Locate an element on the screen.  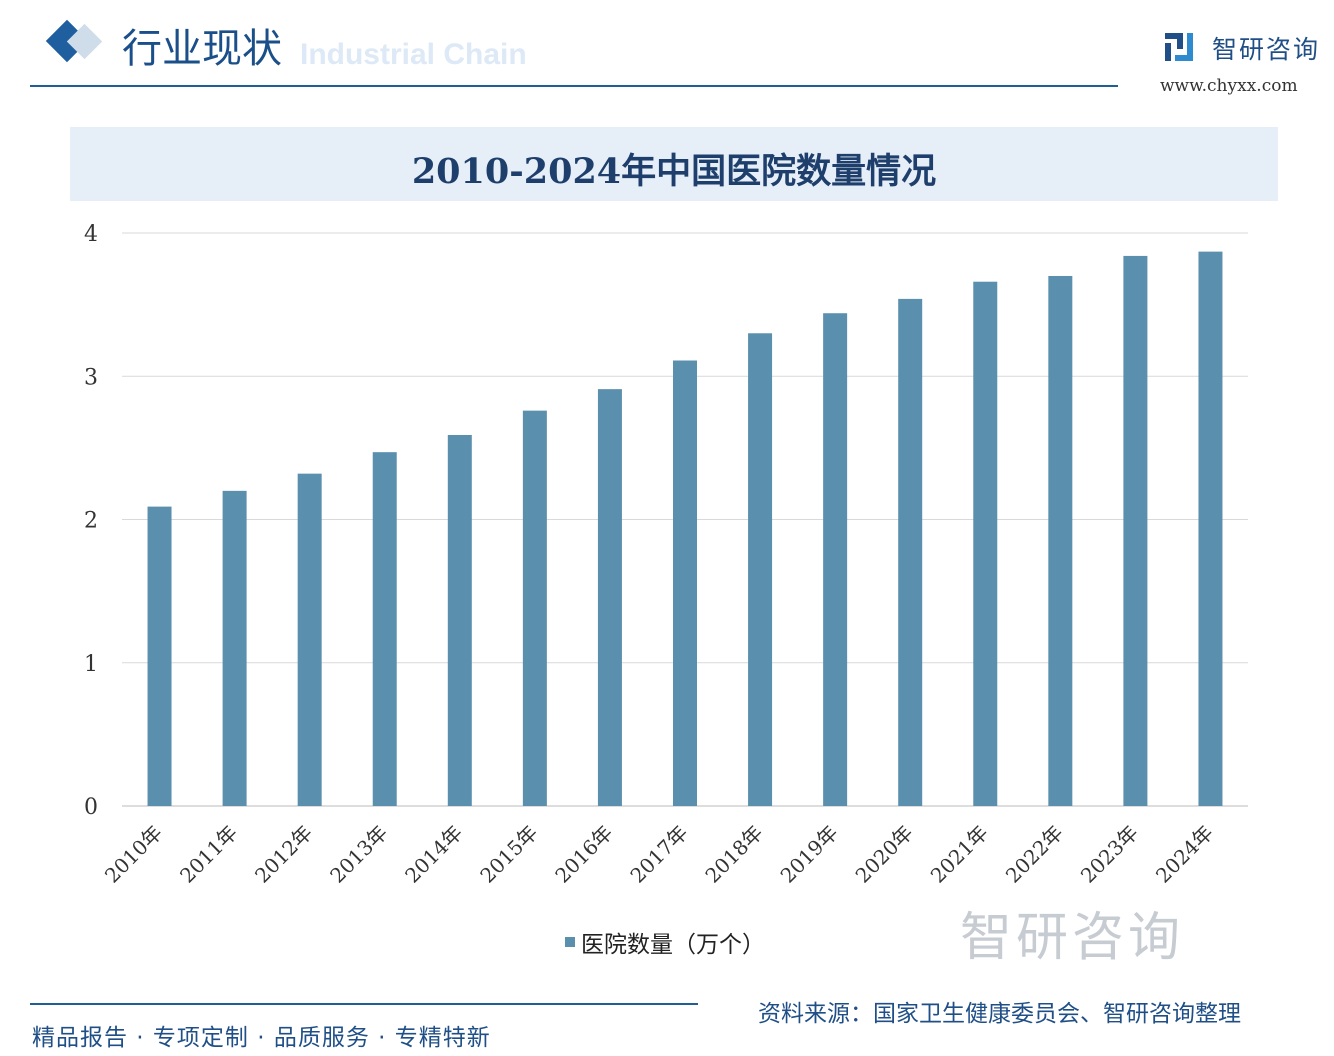
chart-title: 2010-2024年中国医院数量情况 is located at coordinates (674, 171).